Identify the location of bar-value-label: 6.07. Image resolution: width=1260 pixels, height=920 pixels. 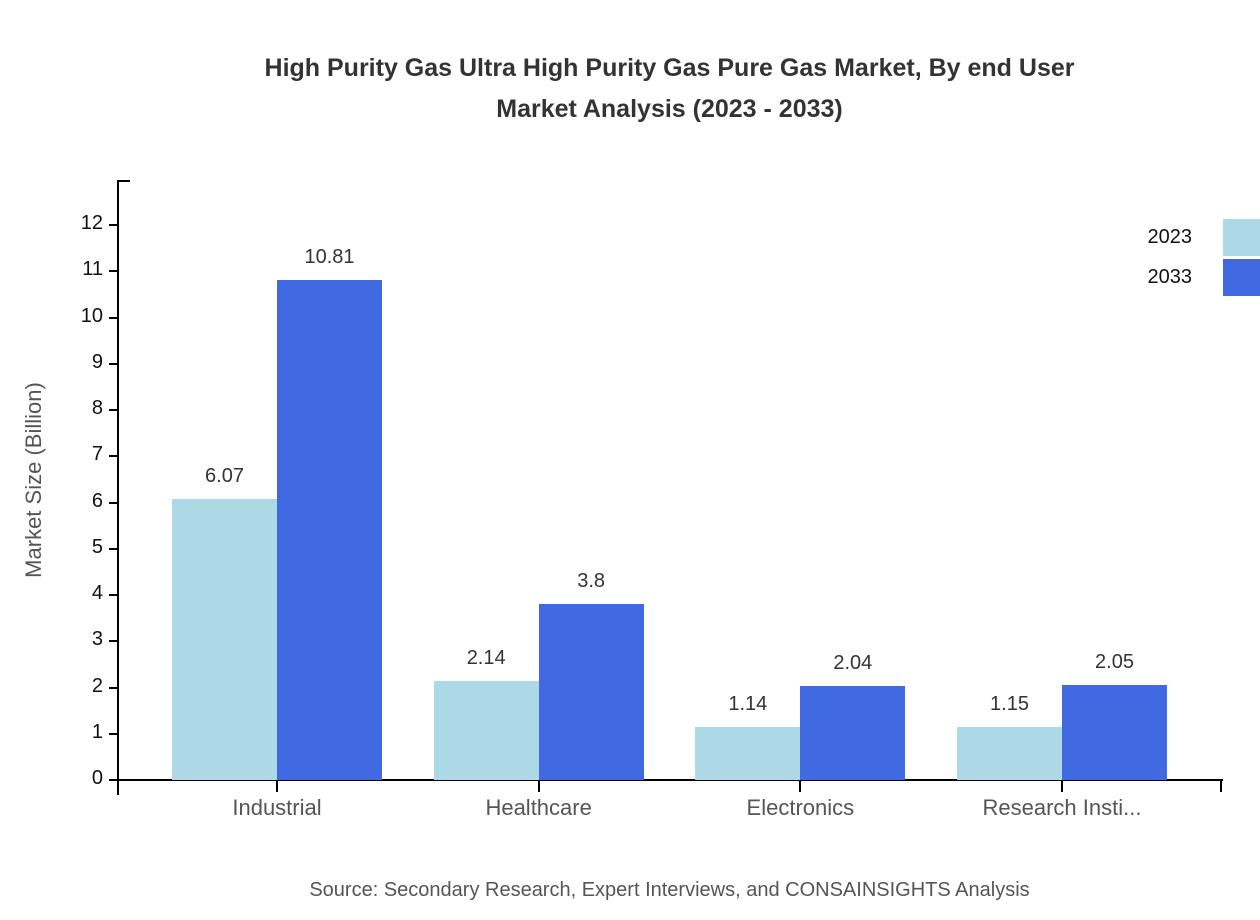
(224, 476).